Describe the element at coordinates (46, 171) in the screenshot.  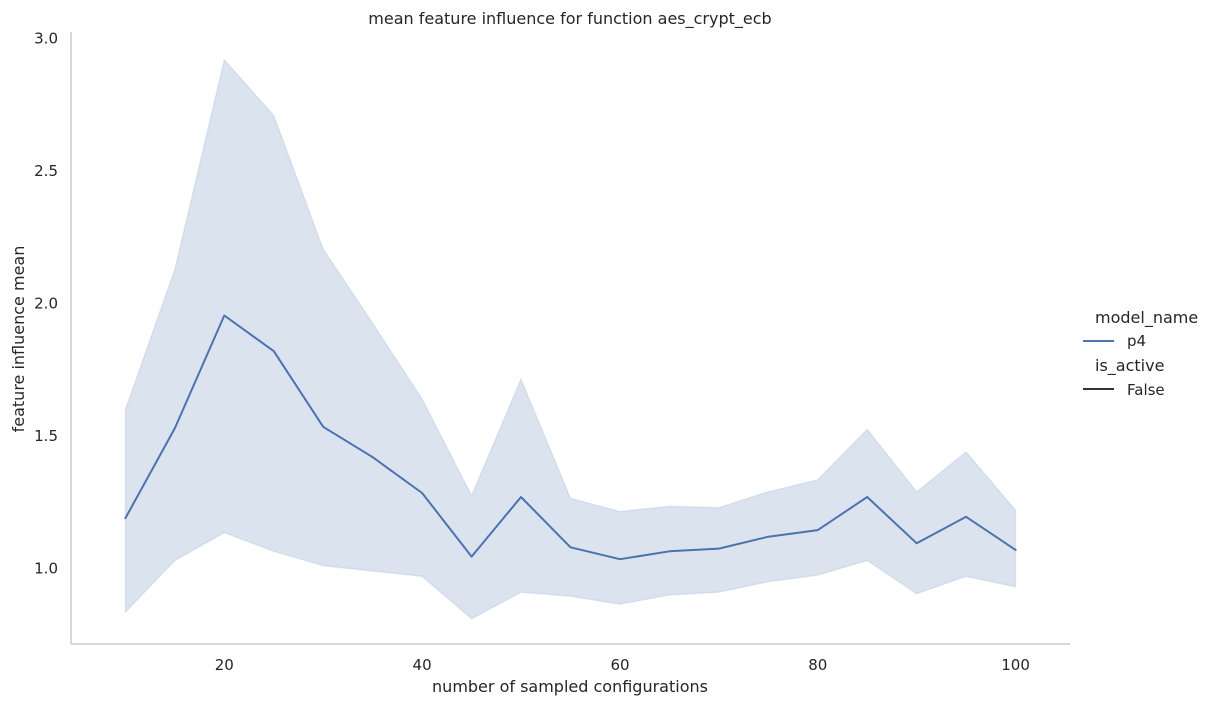
I see `y-tick-label: 2.5` at that location.